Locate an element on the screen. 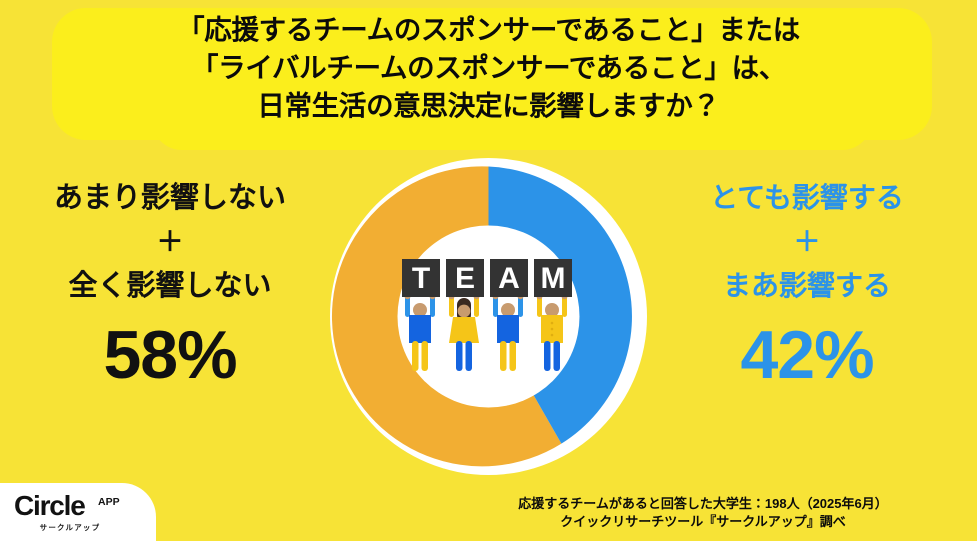 The height and width of the screenshot is (541, 977). source-note-line-1: 応援するチームがあると回答した大学生：198人（2025年6月） is located at coordinates (703, 503).